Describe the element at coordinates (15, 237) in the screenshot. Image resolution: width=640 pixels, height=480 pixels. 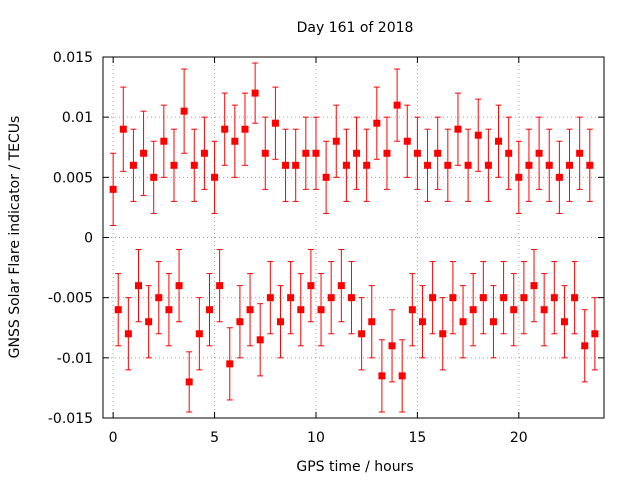
I see `y-axis-title: GNSS Solar Flare indicator / TECUs` at that location.